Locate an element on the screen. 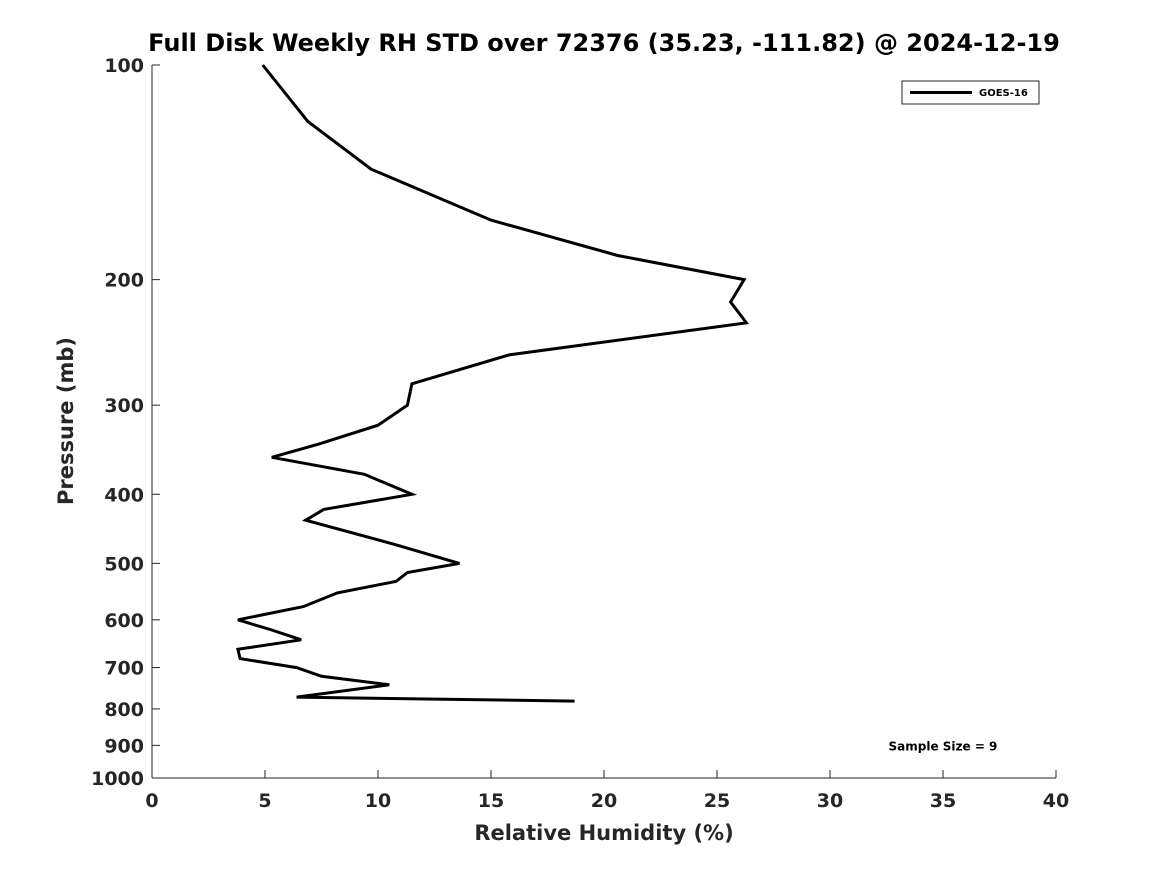 This screenshot has width=1167, height=875. x-axis-ticks: 0 5 10 15 20 25 30 35 40 is located at coordinates (607, 791).